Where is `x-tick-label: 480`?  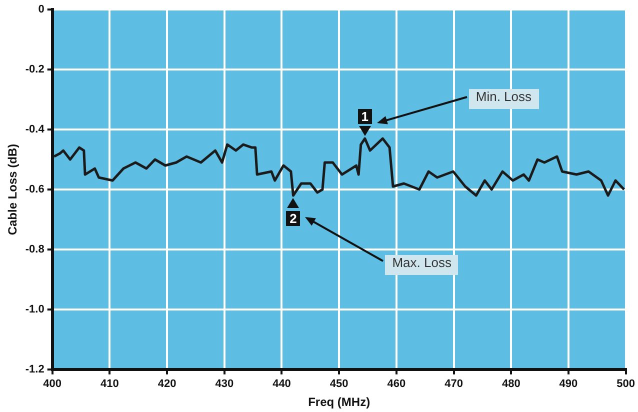
x-tick-label: 480 is located at coordinates (511, 384).